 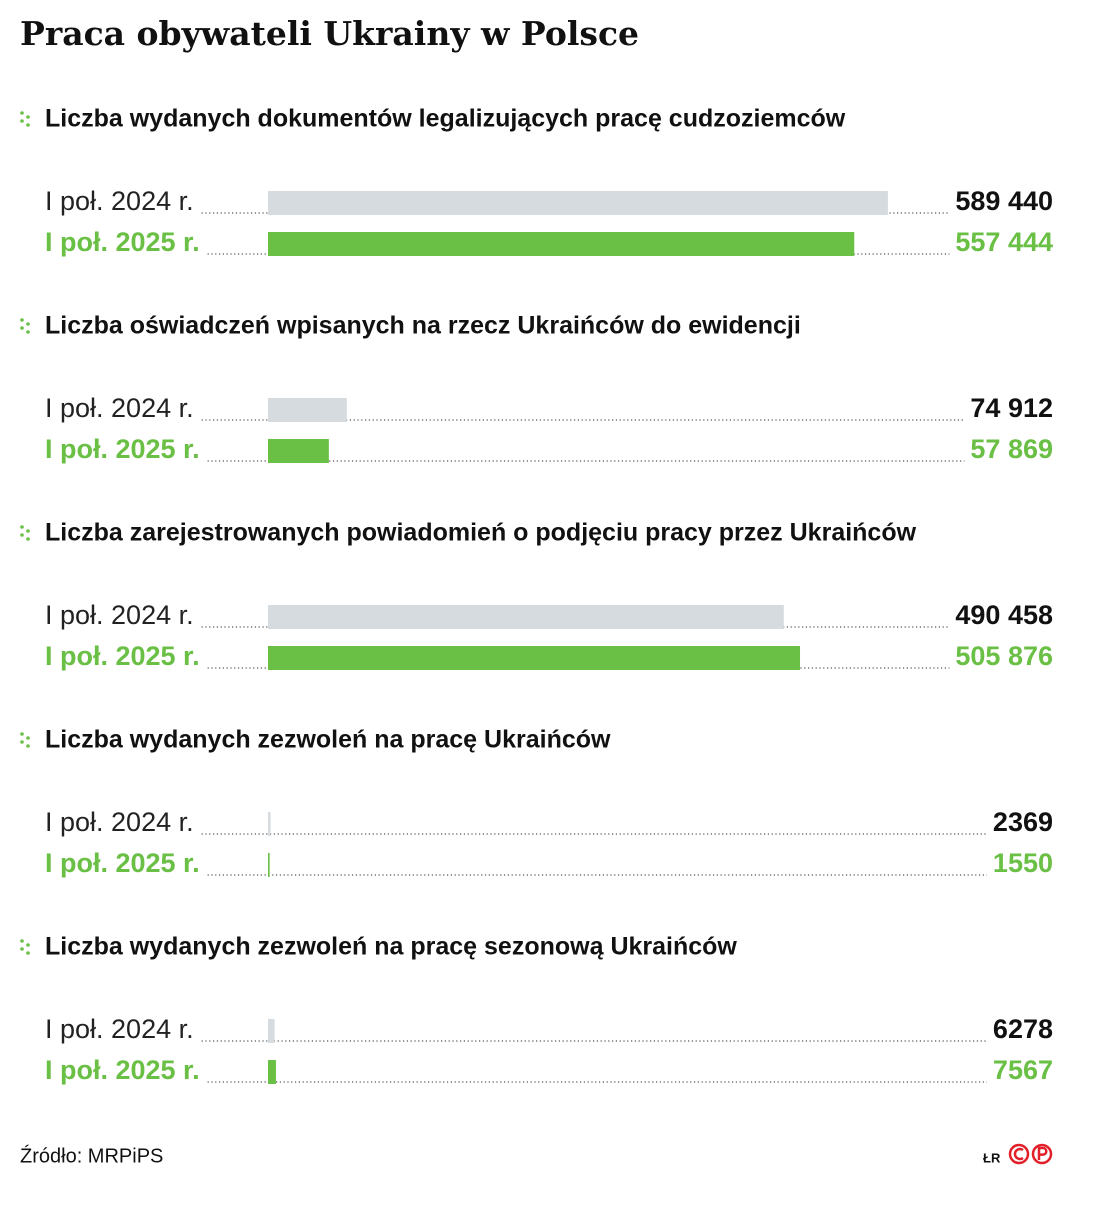 I want to click on value-label: 7567, so click(x=1023, y=1070).